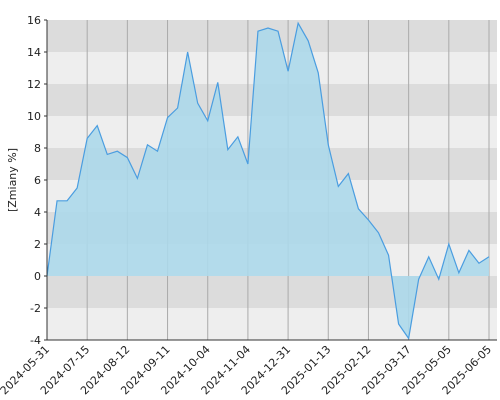 The image size is (500, 400). I want to click on y-axis-label: [Zmiany %], so click(12, 180).